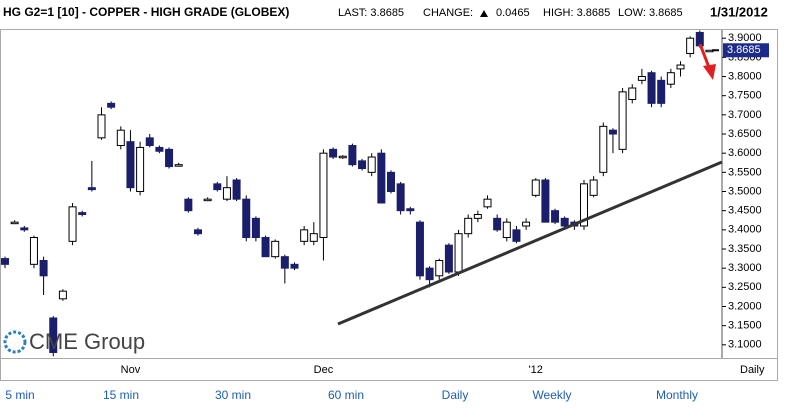  I want to click on y-tick-label: 3.1500, so click(745, 326).